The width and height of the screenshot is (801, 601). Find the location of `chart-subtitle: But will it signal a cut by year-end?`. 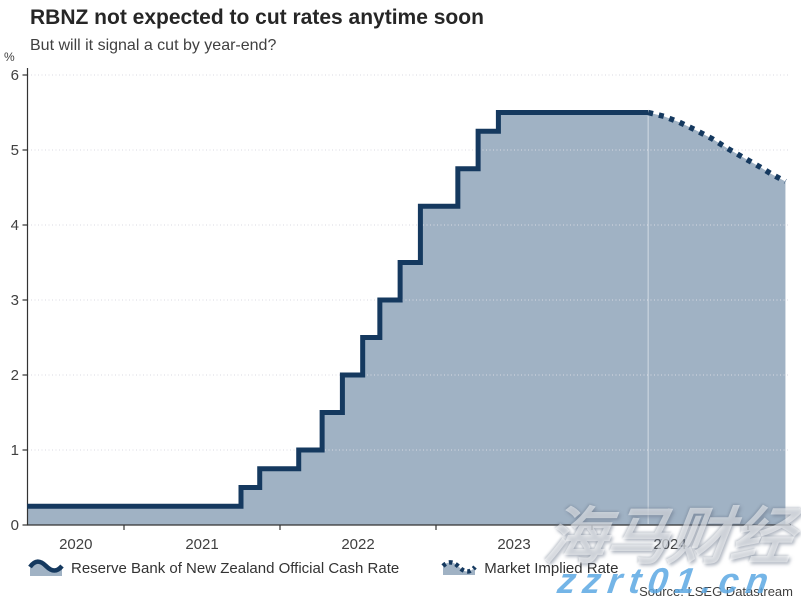

chart-subtitle: But will it signal a cut by year-end? is located at coordinates (153, 45).